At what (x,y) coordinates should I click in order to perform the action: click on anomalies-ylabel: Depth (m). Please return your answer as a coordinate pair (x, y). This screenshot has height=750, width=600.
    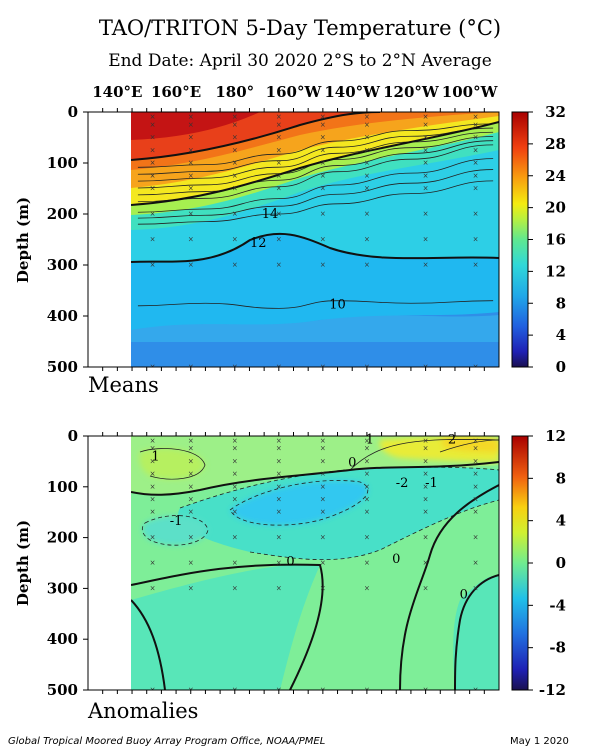
    Looking at the image, I should click on (23, 563).